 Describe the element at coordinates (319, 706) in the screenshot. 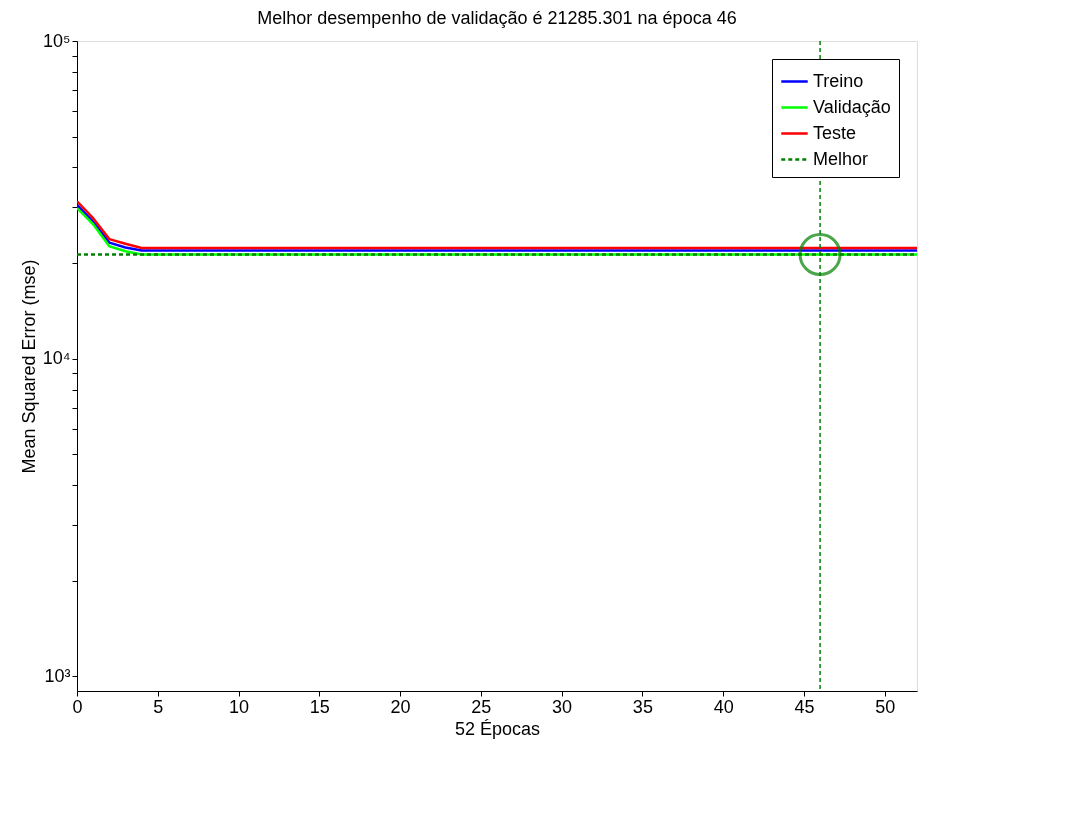

I see `x-tick-label: 15` at that location.